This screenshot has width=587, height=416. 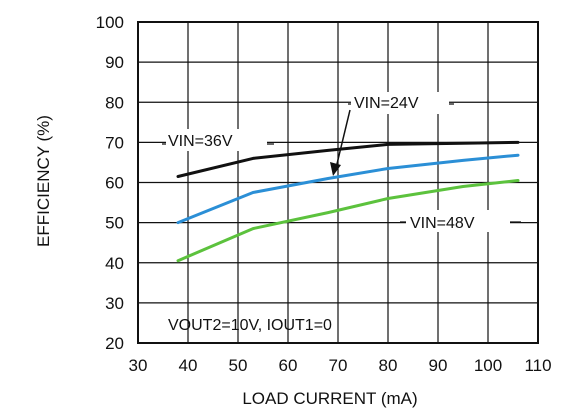 I want to click on vin24-label-bg, so click(x=400, y=103).